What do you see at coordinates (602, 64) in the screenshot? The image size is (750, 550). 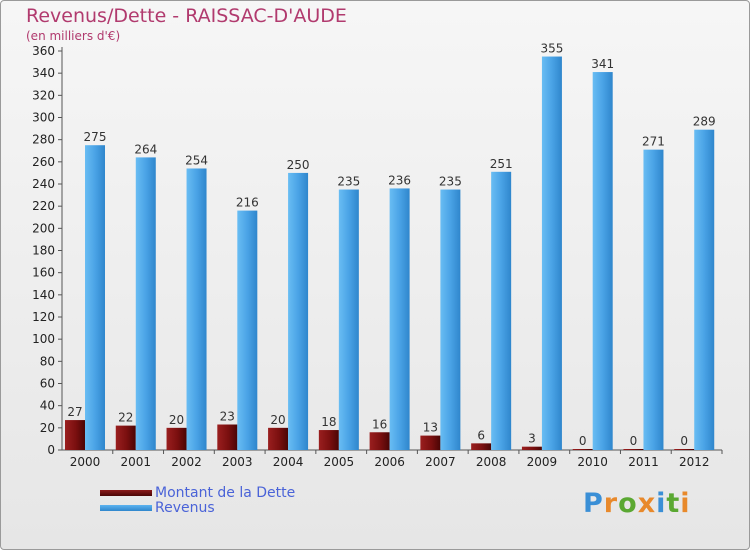 I see `data-label-revenus: 341` at bounding box center [602, 64].